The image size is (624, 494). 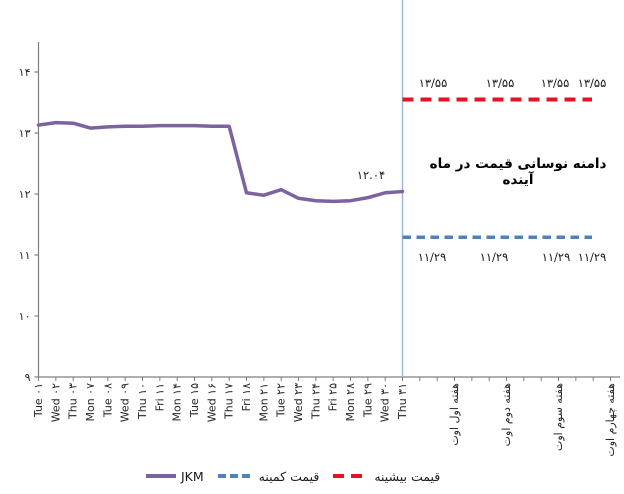 What do you see at coordinates (211, 402) in the screenshot?
I see `x-day-label: Wed ۱۶` at bounding box center [211, 402].